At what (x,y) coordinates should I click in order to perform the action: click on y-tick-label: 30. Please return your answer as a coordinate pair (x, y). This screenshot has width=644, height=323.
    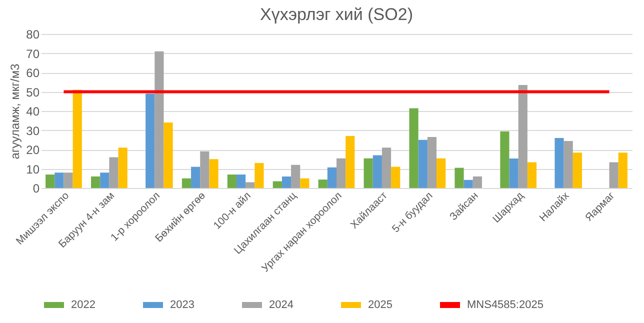
    Looking at the image, I should click on (33, 131).